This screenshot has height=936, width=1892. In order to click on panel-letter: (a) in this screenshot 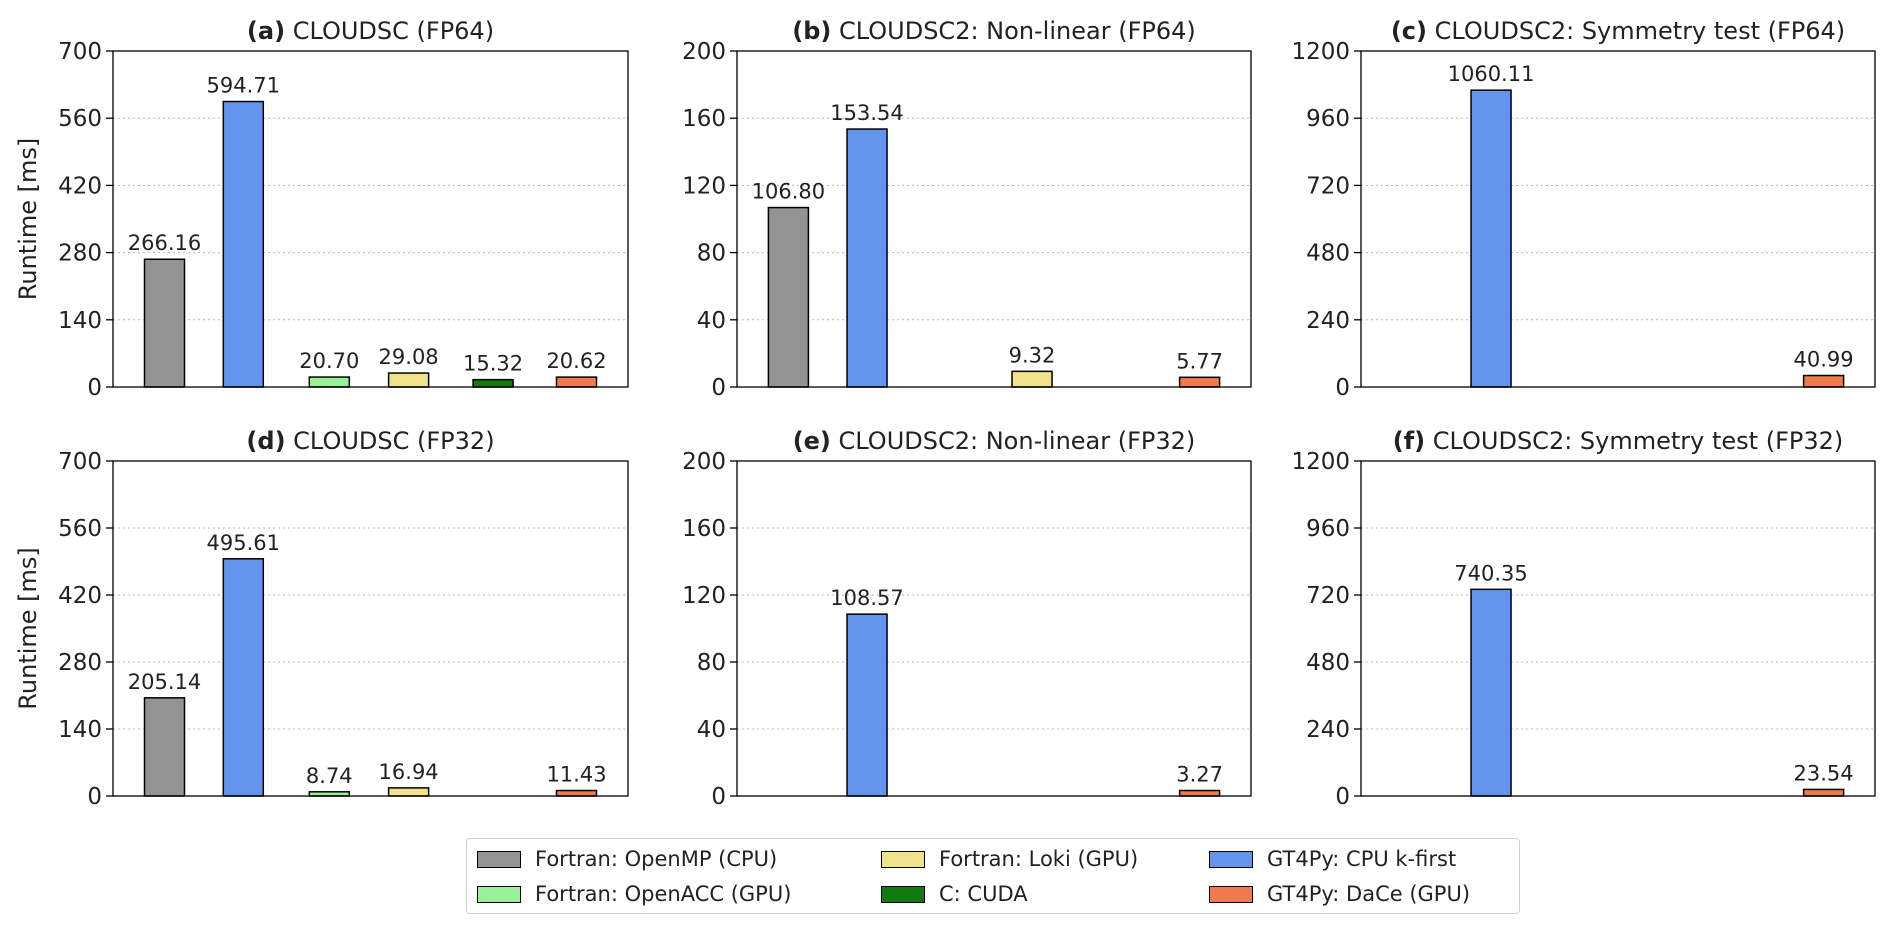, I will do `click(266, 31)`.